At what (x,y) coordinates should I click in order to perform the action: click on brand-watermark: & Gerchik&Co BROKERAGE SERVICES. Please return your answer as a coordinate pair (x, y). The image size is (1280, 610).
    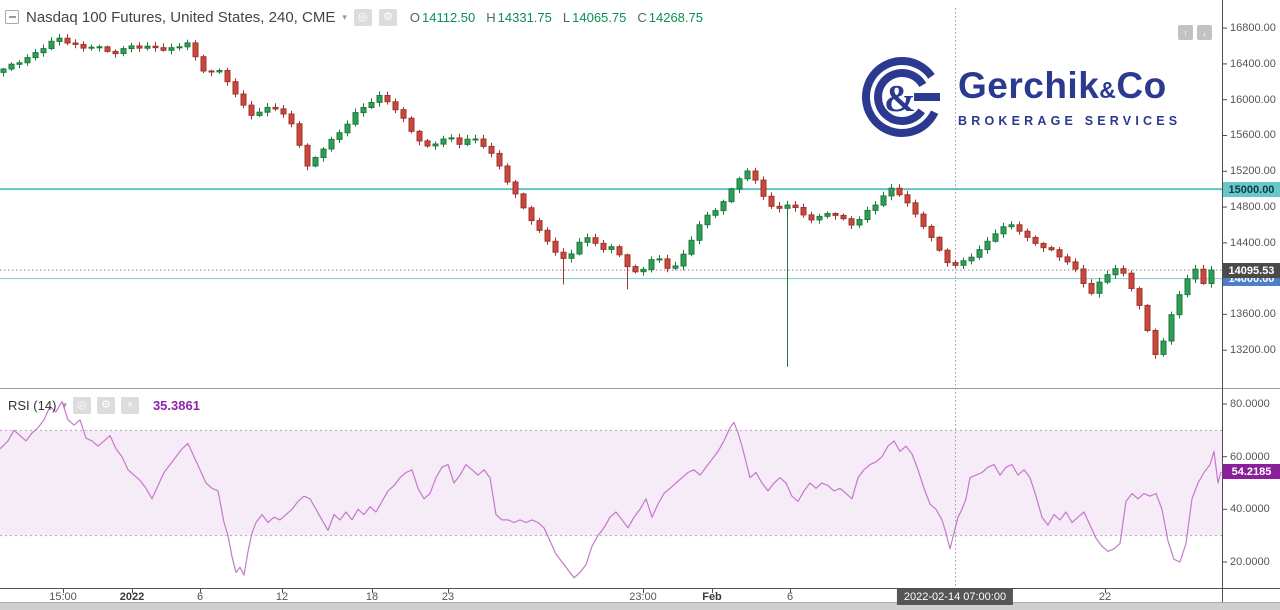
    Looking at the image, I should click on (1019, 97).